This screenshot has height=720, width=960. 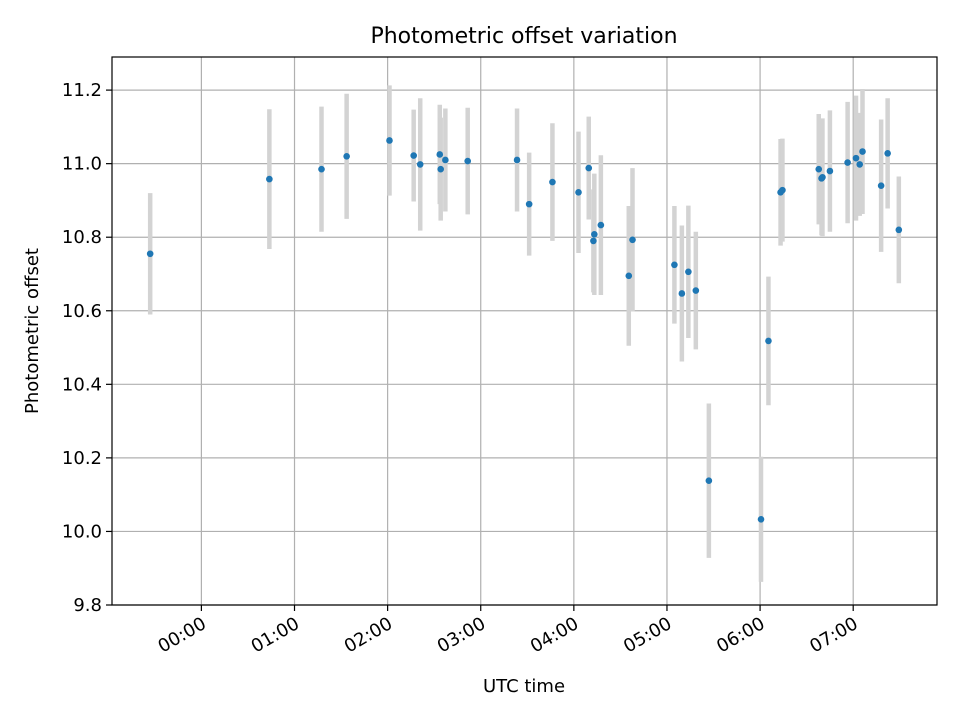 What do you see at coordinates (524, 686) in the screenshot?
I see `x-axis-title: UTC time` at bounding box center [524, 686].